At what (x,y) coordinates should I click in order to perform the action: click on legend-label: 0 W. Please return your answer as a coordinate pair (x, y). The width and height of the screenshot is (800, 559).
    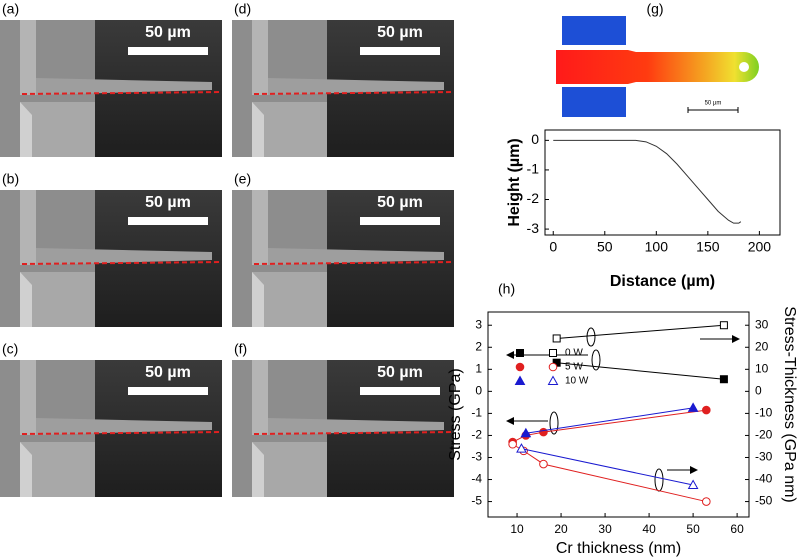
    Looking at the image, I should click on (574, 353).